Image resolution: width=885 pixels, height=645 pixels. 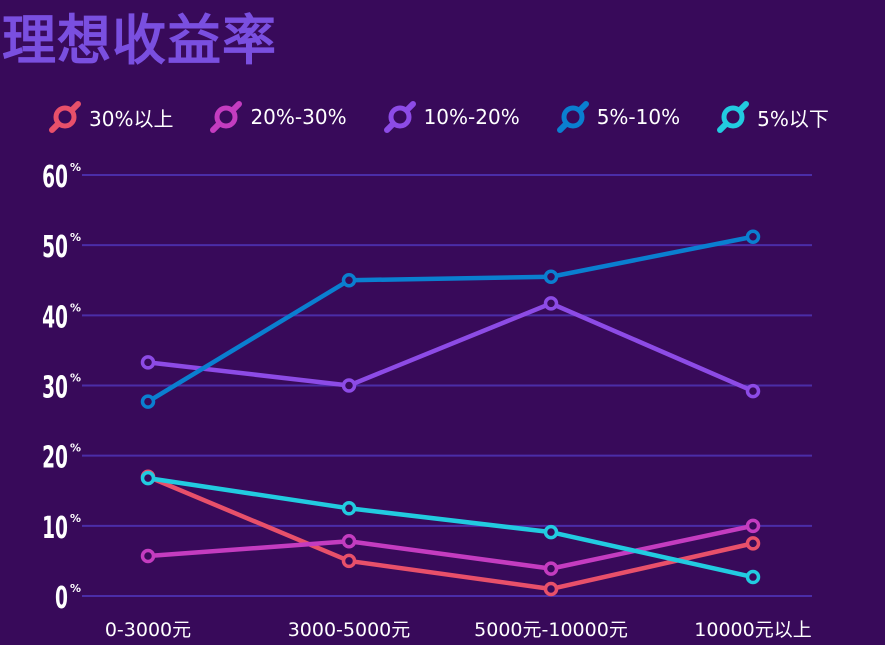 What do you see at coordinates (349, 630) in the screenshot?
I see `x-tick-label: 3000-5000元` at bounding box center [349, 630].